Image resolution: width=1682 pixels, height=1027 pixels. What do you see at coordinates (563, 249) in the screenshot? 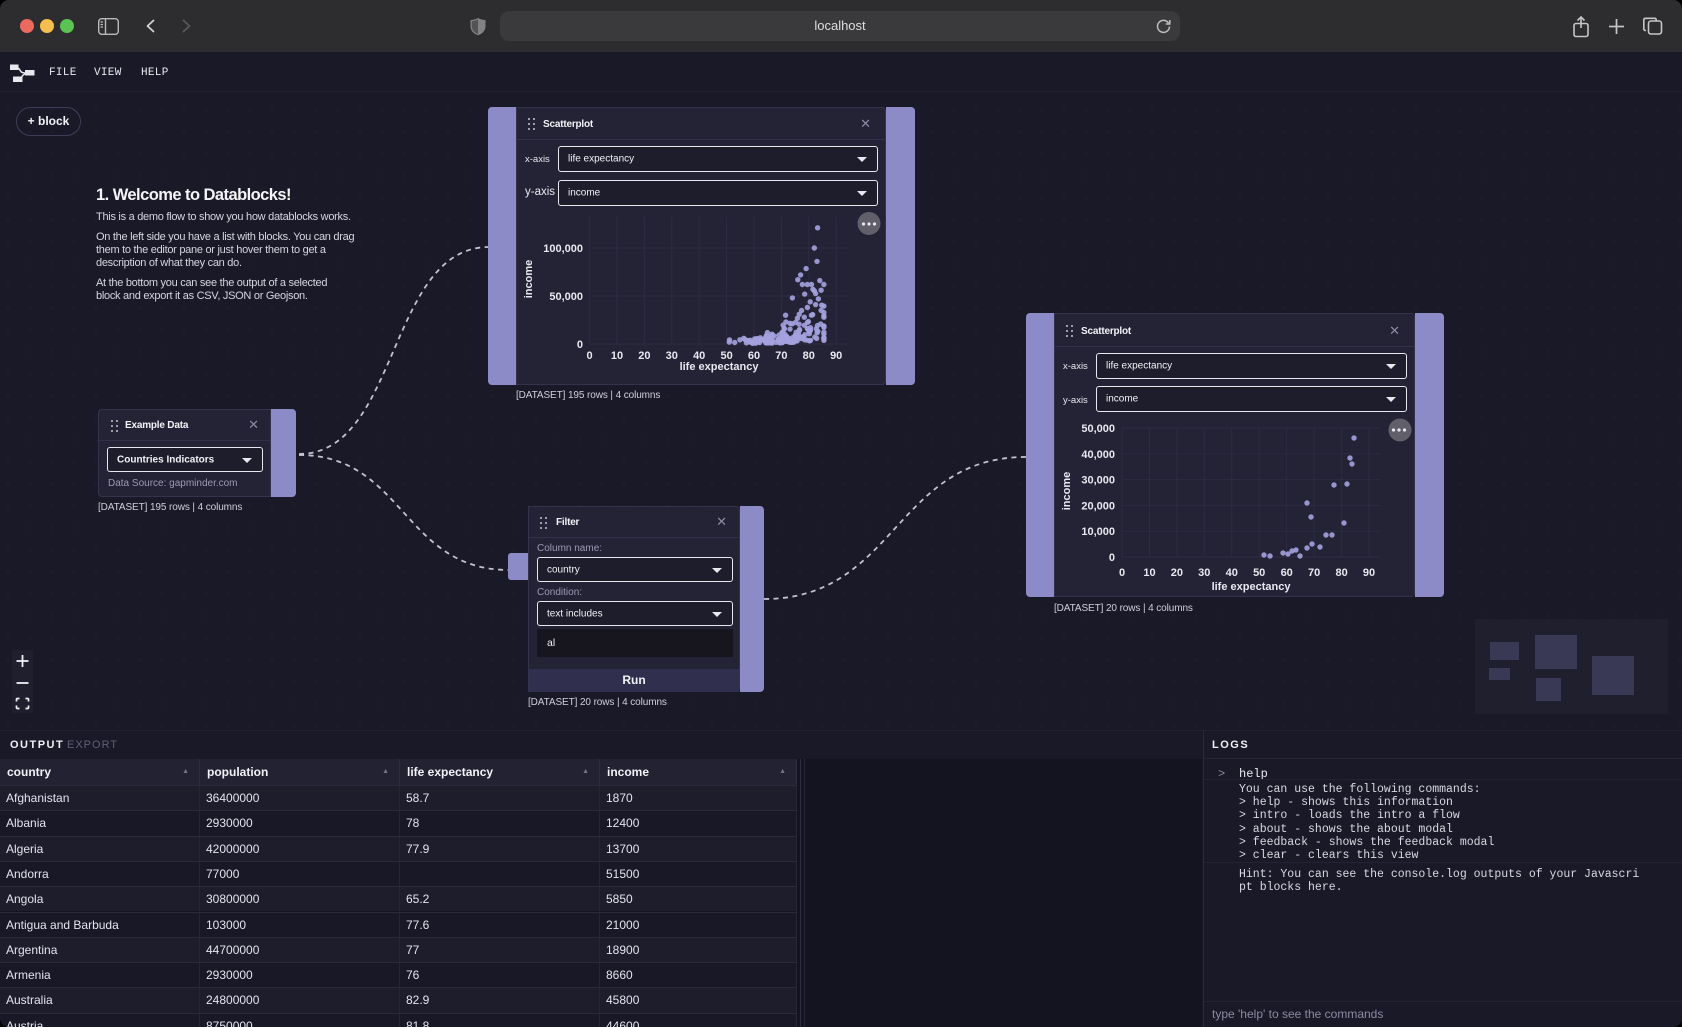
I see `svg-text: 100,000` at bounding box center [563, 249].